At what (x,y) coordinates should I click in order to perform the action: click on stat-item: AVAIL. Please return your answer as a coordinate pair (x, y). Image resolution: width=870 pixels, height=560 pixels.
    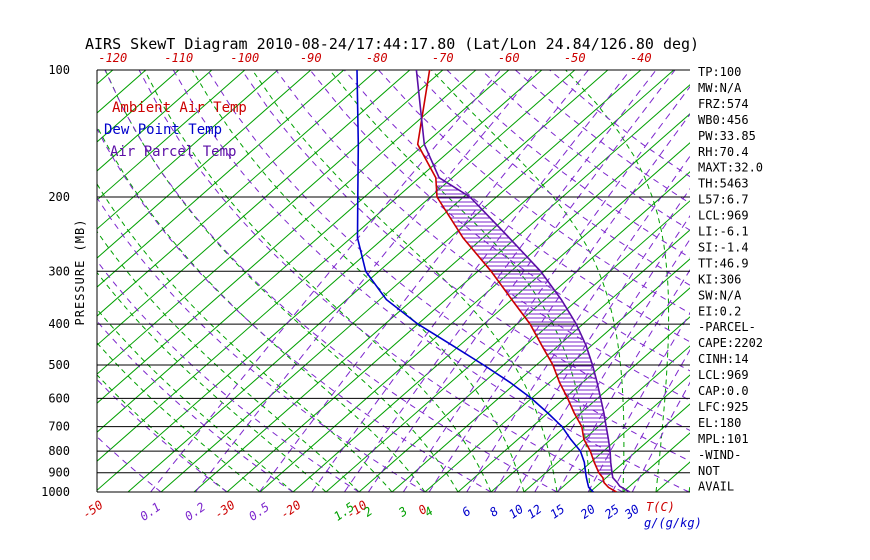
    Looking at the image, I should click on (716, 487).